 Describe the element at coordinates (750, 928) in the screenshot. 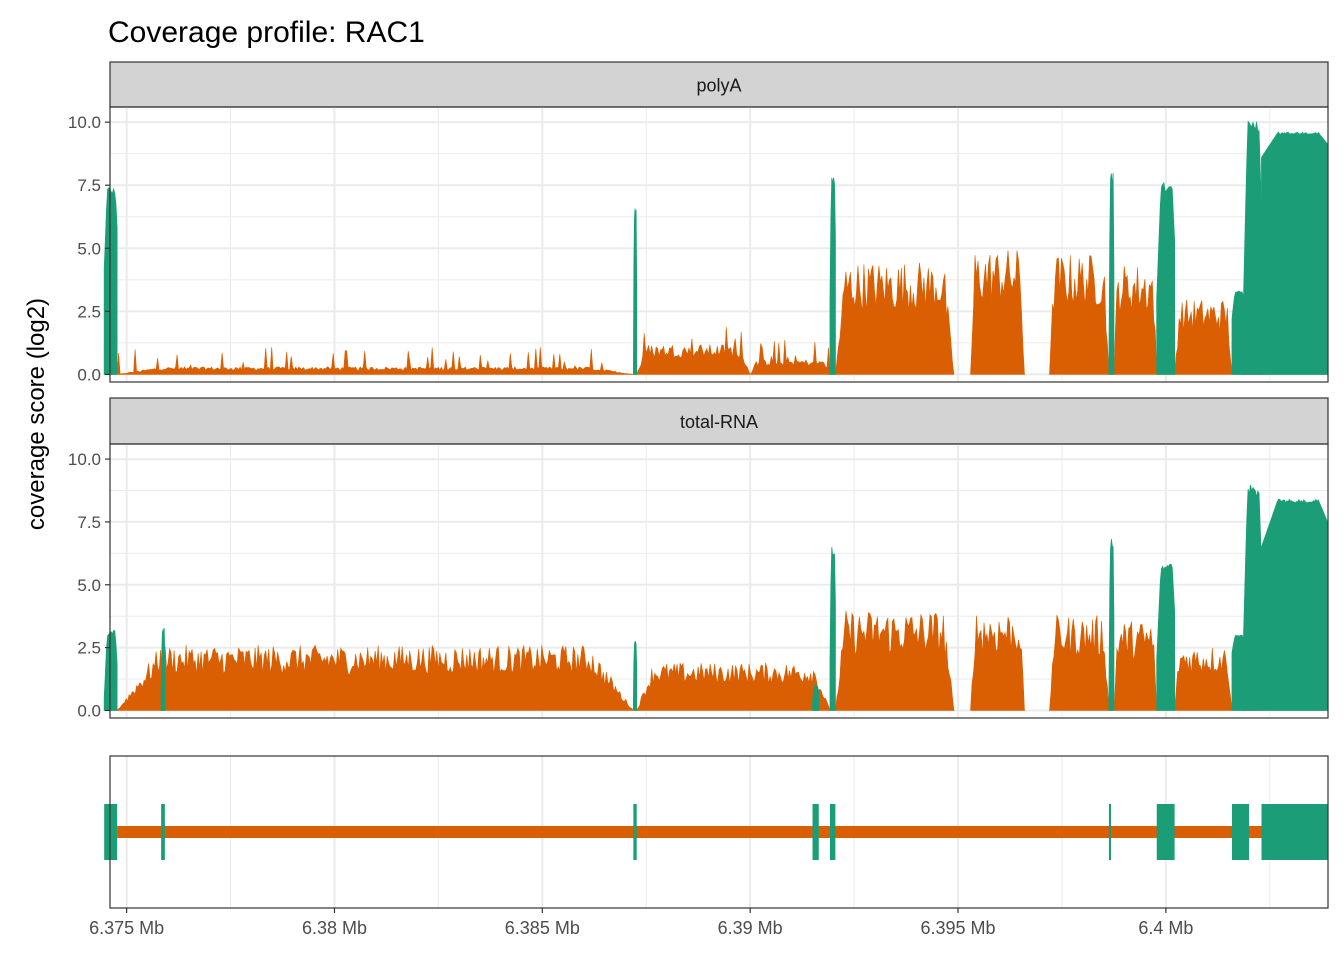

I see `x-tick-label: 6.39 Mb` at that location.